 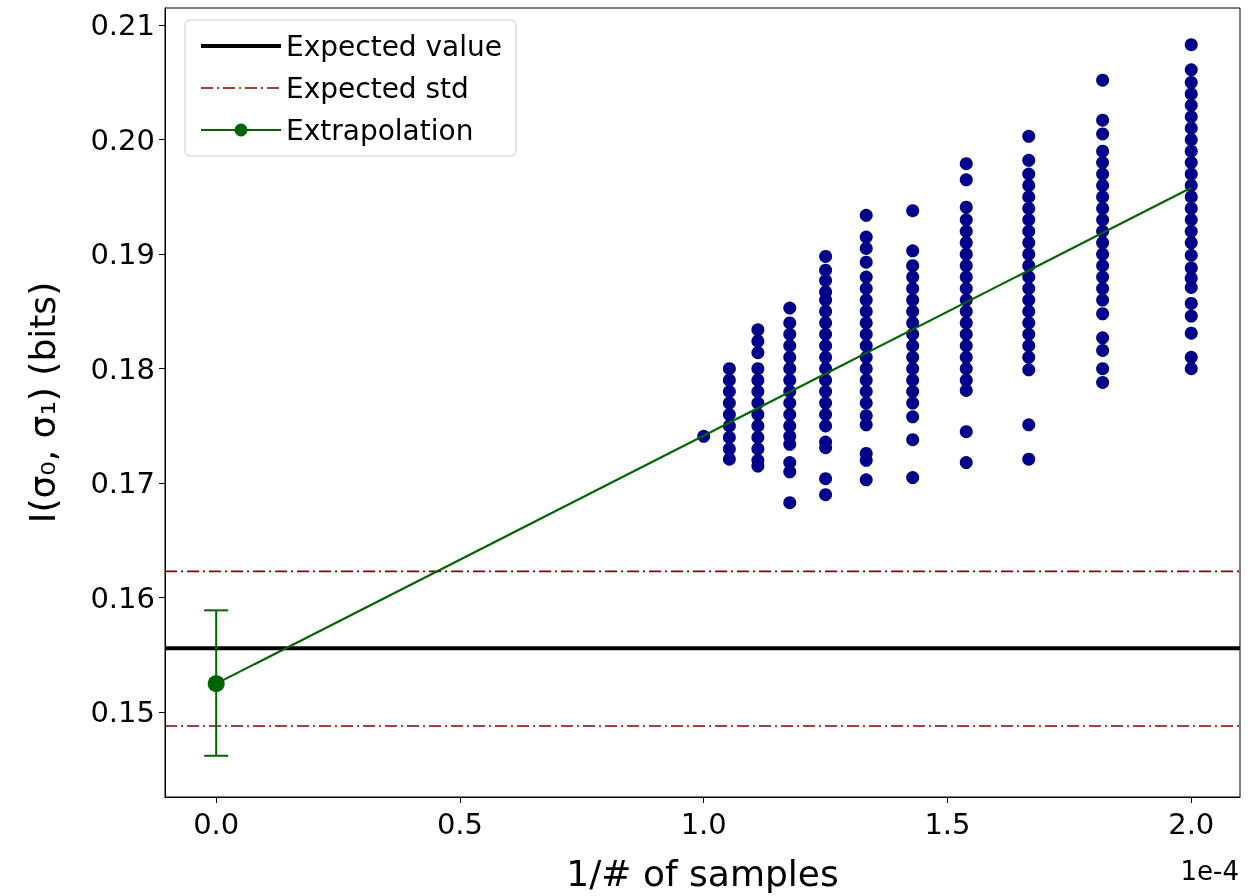 What do you see at coordinates (1210, 871) in the screenshot?
I see `text: 1e-4` at bounding box center [1210, 871].